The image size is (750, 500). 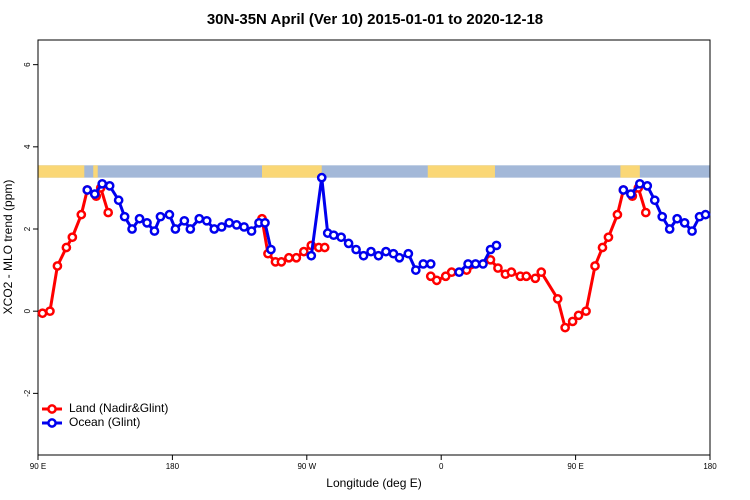 I want to click on x-tick-label: 90 W, so click(x=306, y=466).